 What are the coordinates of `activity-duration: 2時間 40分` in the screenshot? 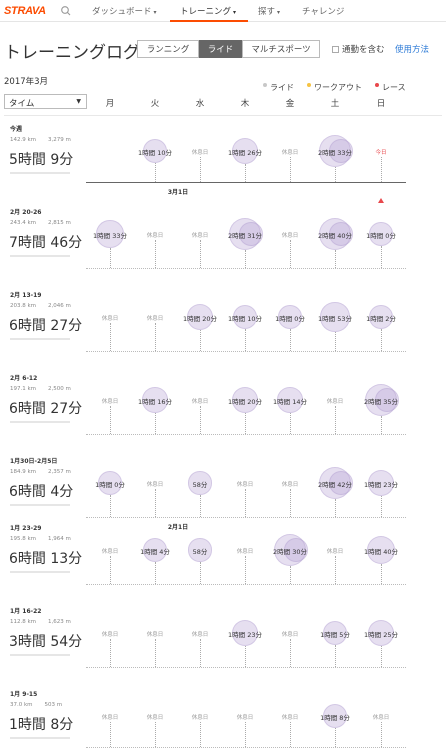 It's located at (335, 236).